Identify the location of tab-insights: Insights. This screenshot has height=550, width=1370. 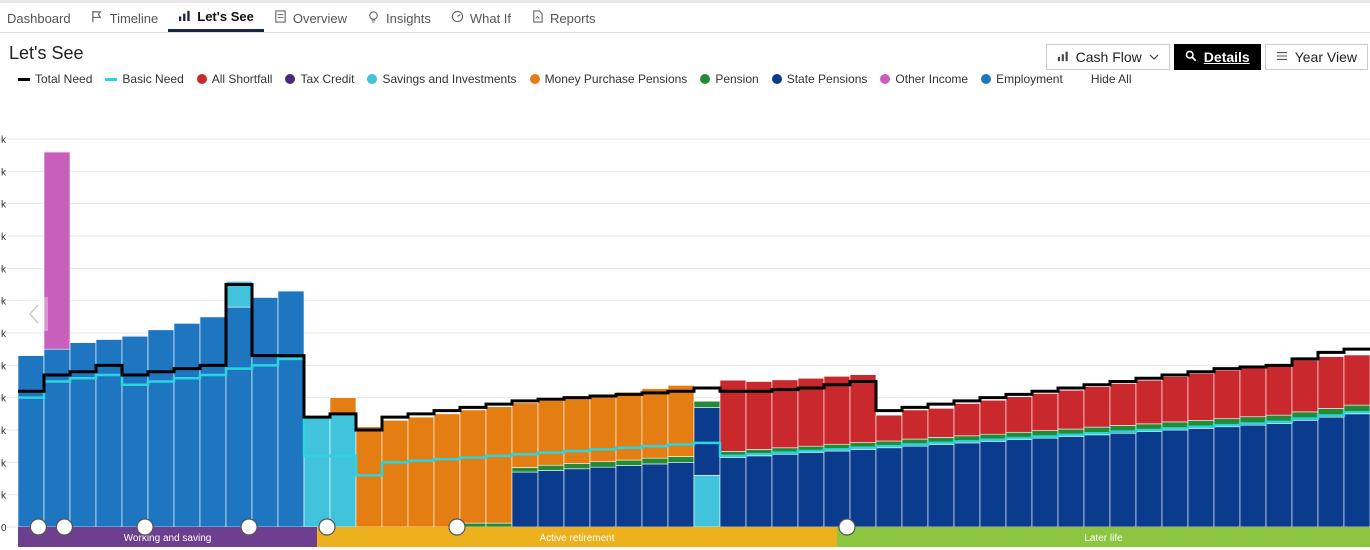
(399, 18).